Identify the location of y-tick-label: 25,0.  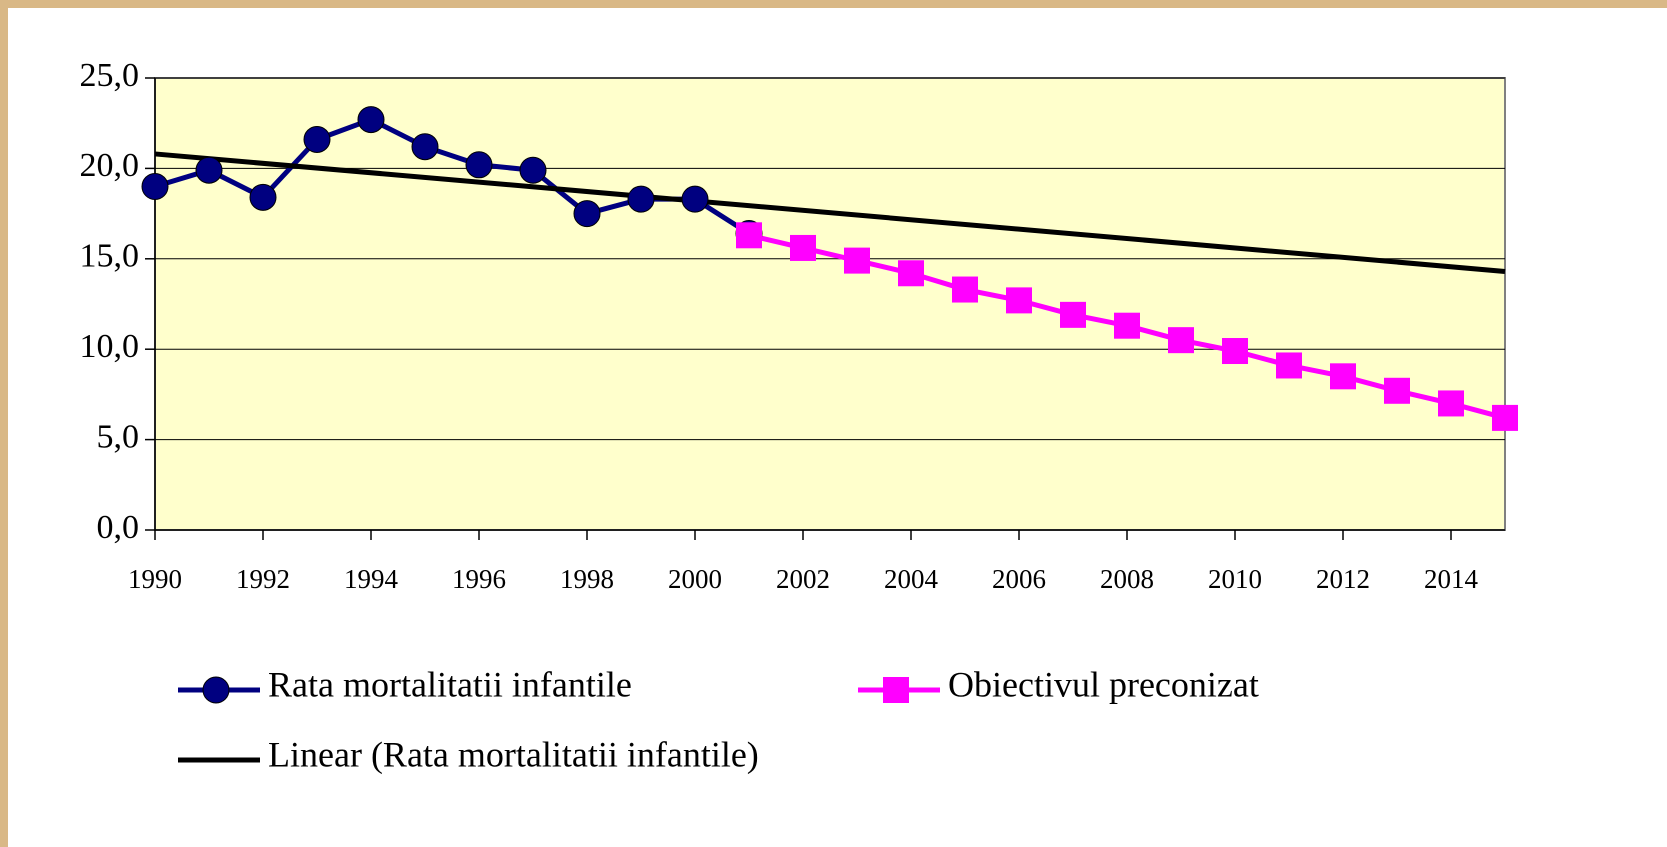
(110, 75).